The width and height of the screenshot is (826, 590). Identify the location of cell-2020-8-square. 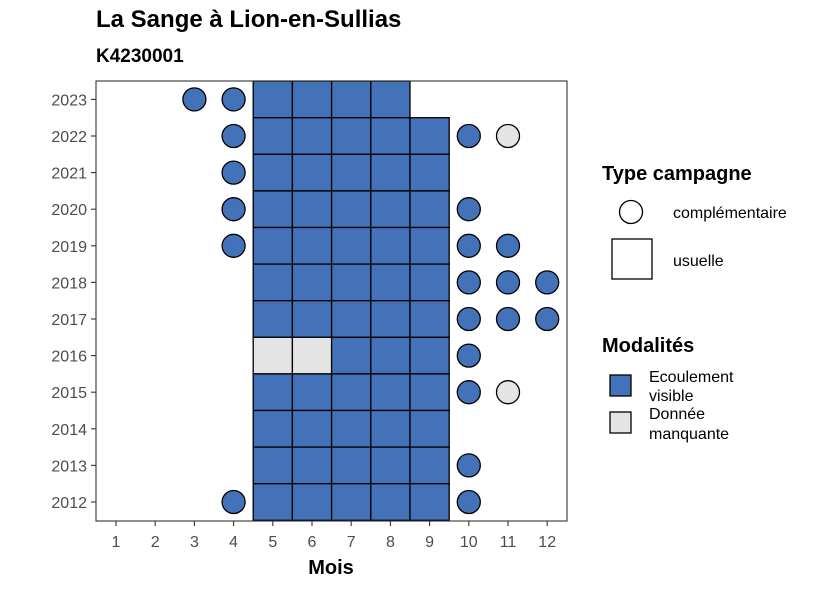
(390, 209).